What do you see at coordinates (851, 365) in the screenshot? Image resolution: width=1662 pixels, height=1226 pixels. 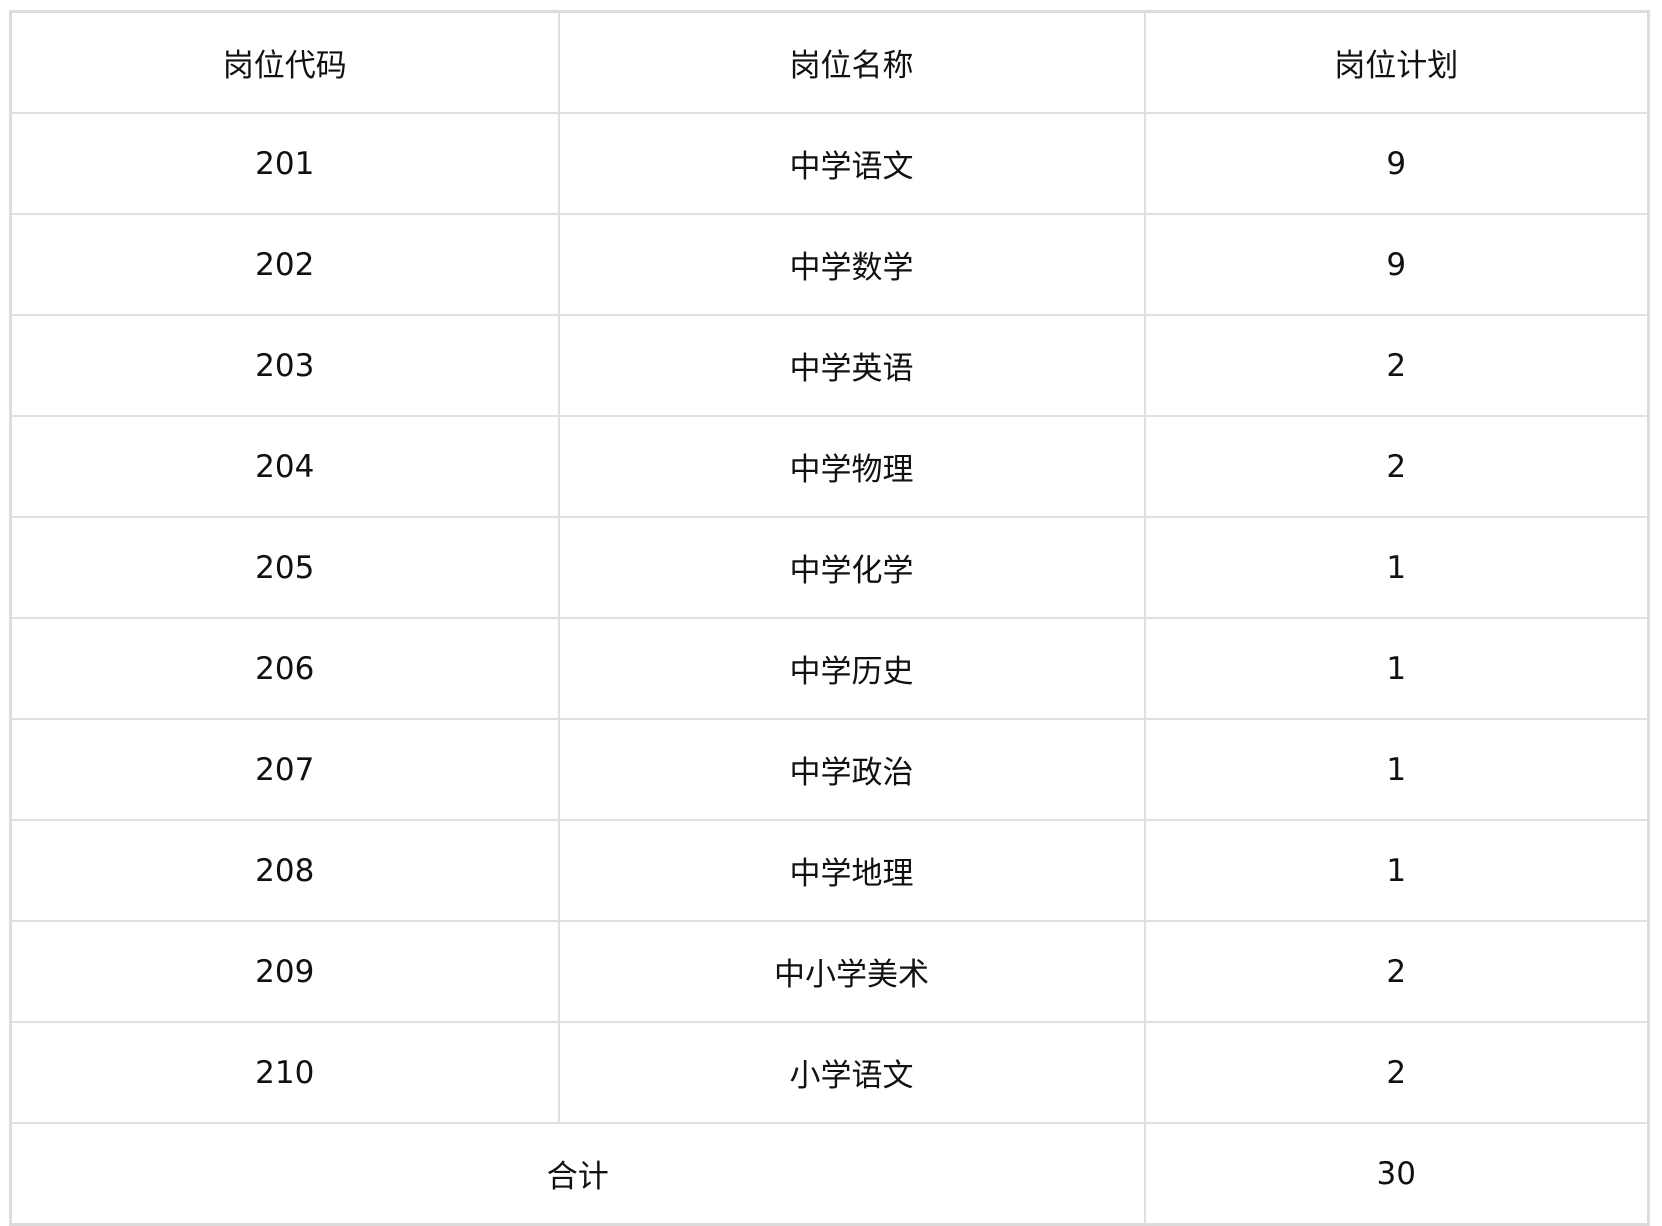 I see `position-name: 中学英语` at bounding box center [851, 365].